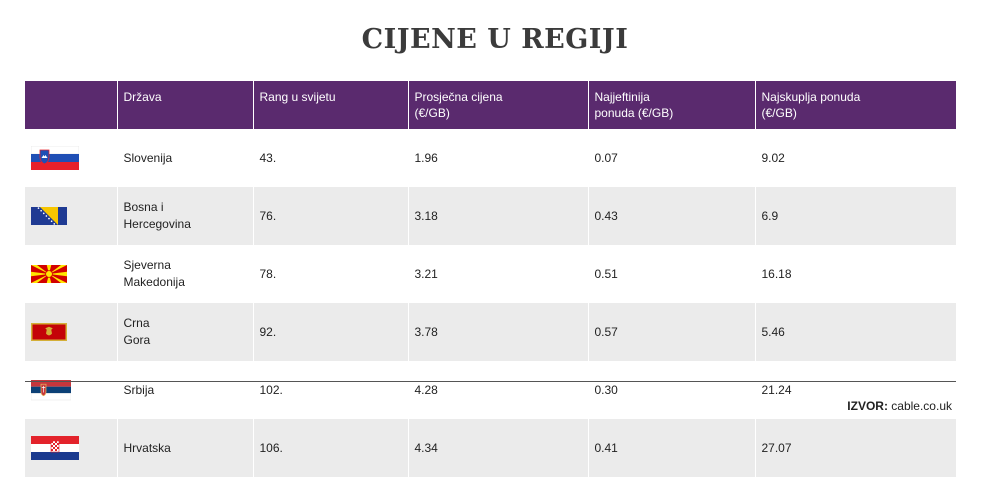 This screenshot has width=990, height=477. Describe the element at coordinates (55, 448) in the screenshot. I see `croatia-flag` at that location.